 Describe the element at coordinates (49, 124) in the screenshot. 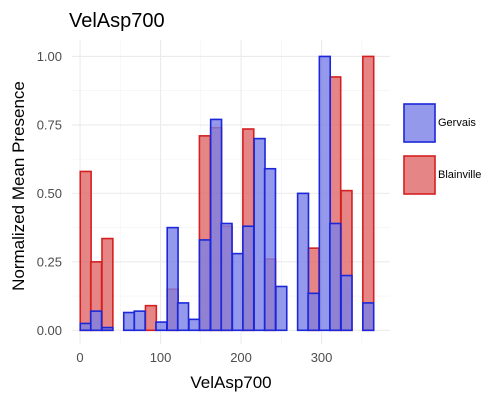

I see `y-tick-label: 0.75` at that location.